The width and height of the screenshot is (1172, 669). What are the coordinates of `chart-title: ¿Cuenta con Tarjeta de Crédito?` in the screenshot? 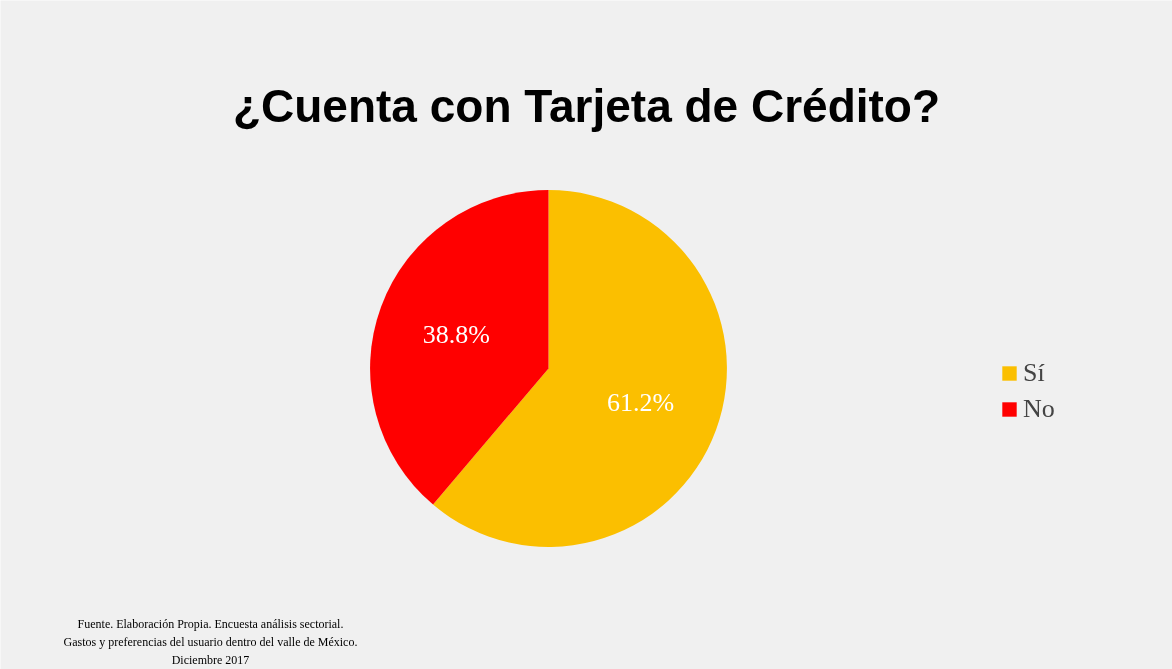 It's located at (586, 105).